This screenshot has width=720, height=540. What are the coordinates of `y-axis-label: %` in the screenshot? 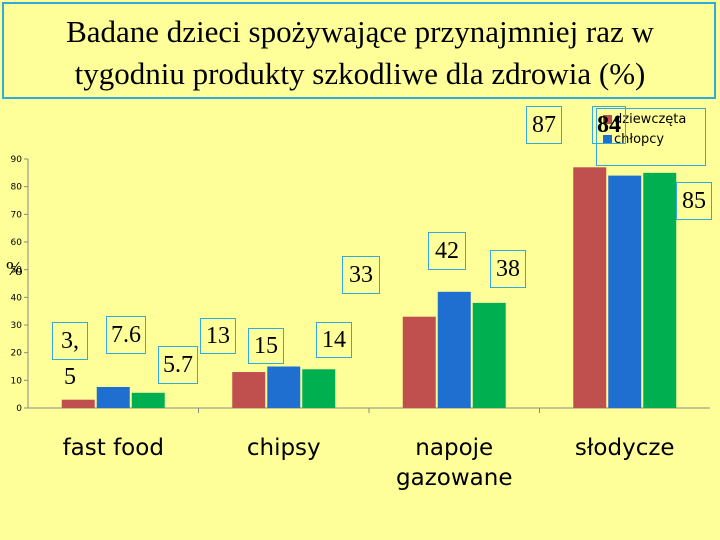 It's located at (14, 269).